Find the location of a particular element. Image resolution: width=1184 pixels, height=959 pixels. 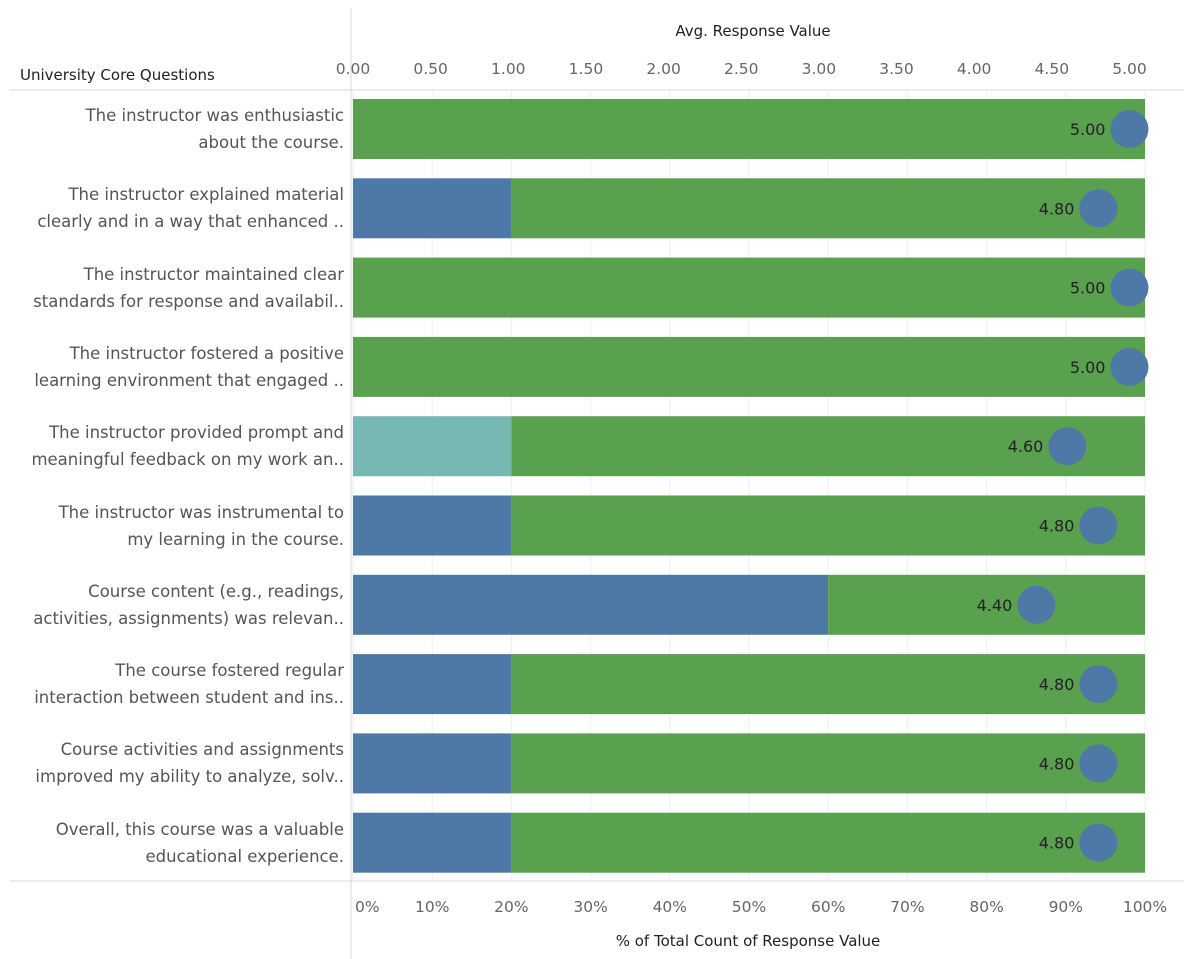

top-axis-tick-label: 0.00 is located at coordinates (353, 69).